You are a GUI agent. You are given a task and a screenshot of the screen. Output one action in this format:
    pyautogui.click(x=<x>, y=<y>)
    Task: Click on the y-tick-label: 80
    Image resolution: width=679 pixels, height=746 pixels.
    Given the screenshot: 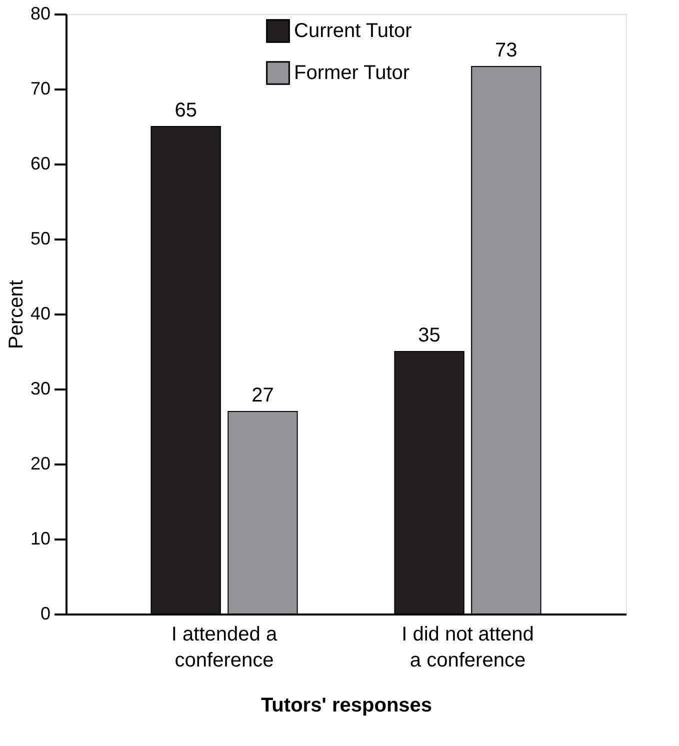 What is the action you would take?
    pyautogui.click(x=40, y=14)
    